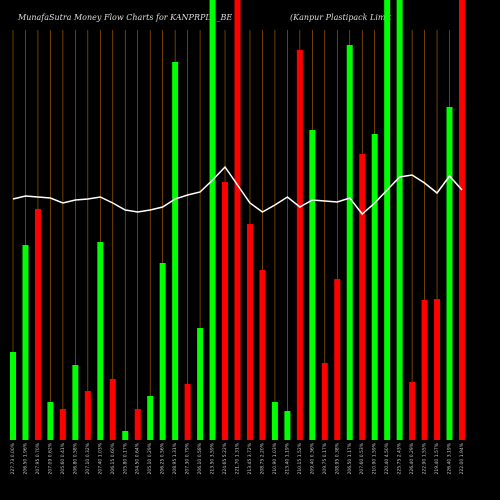  I want to click on x-tick-label: 206.50 1.17%, so click(350, 458).